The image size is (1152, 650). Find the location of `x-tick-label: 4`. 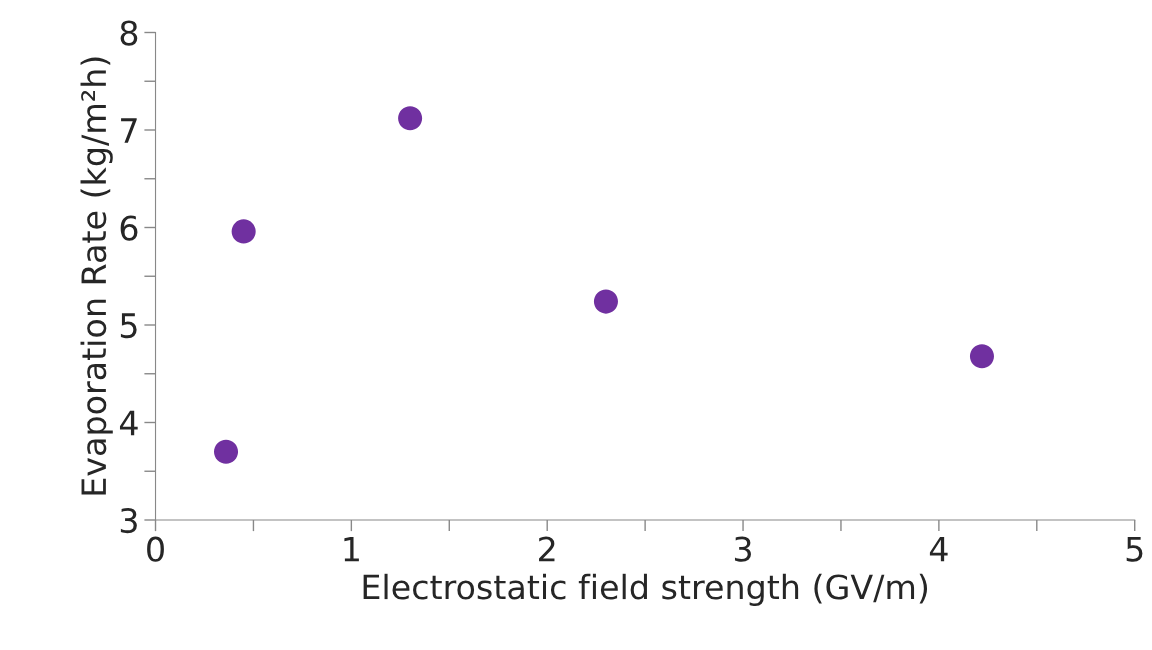

x-tick-label: 4 is located at coordinates (938, 549).